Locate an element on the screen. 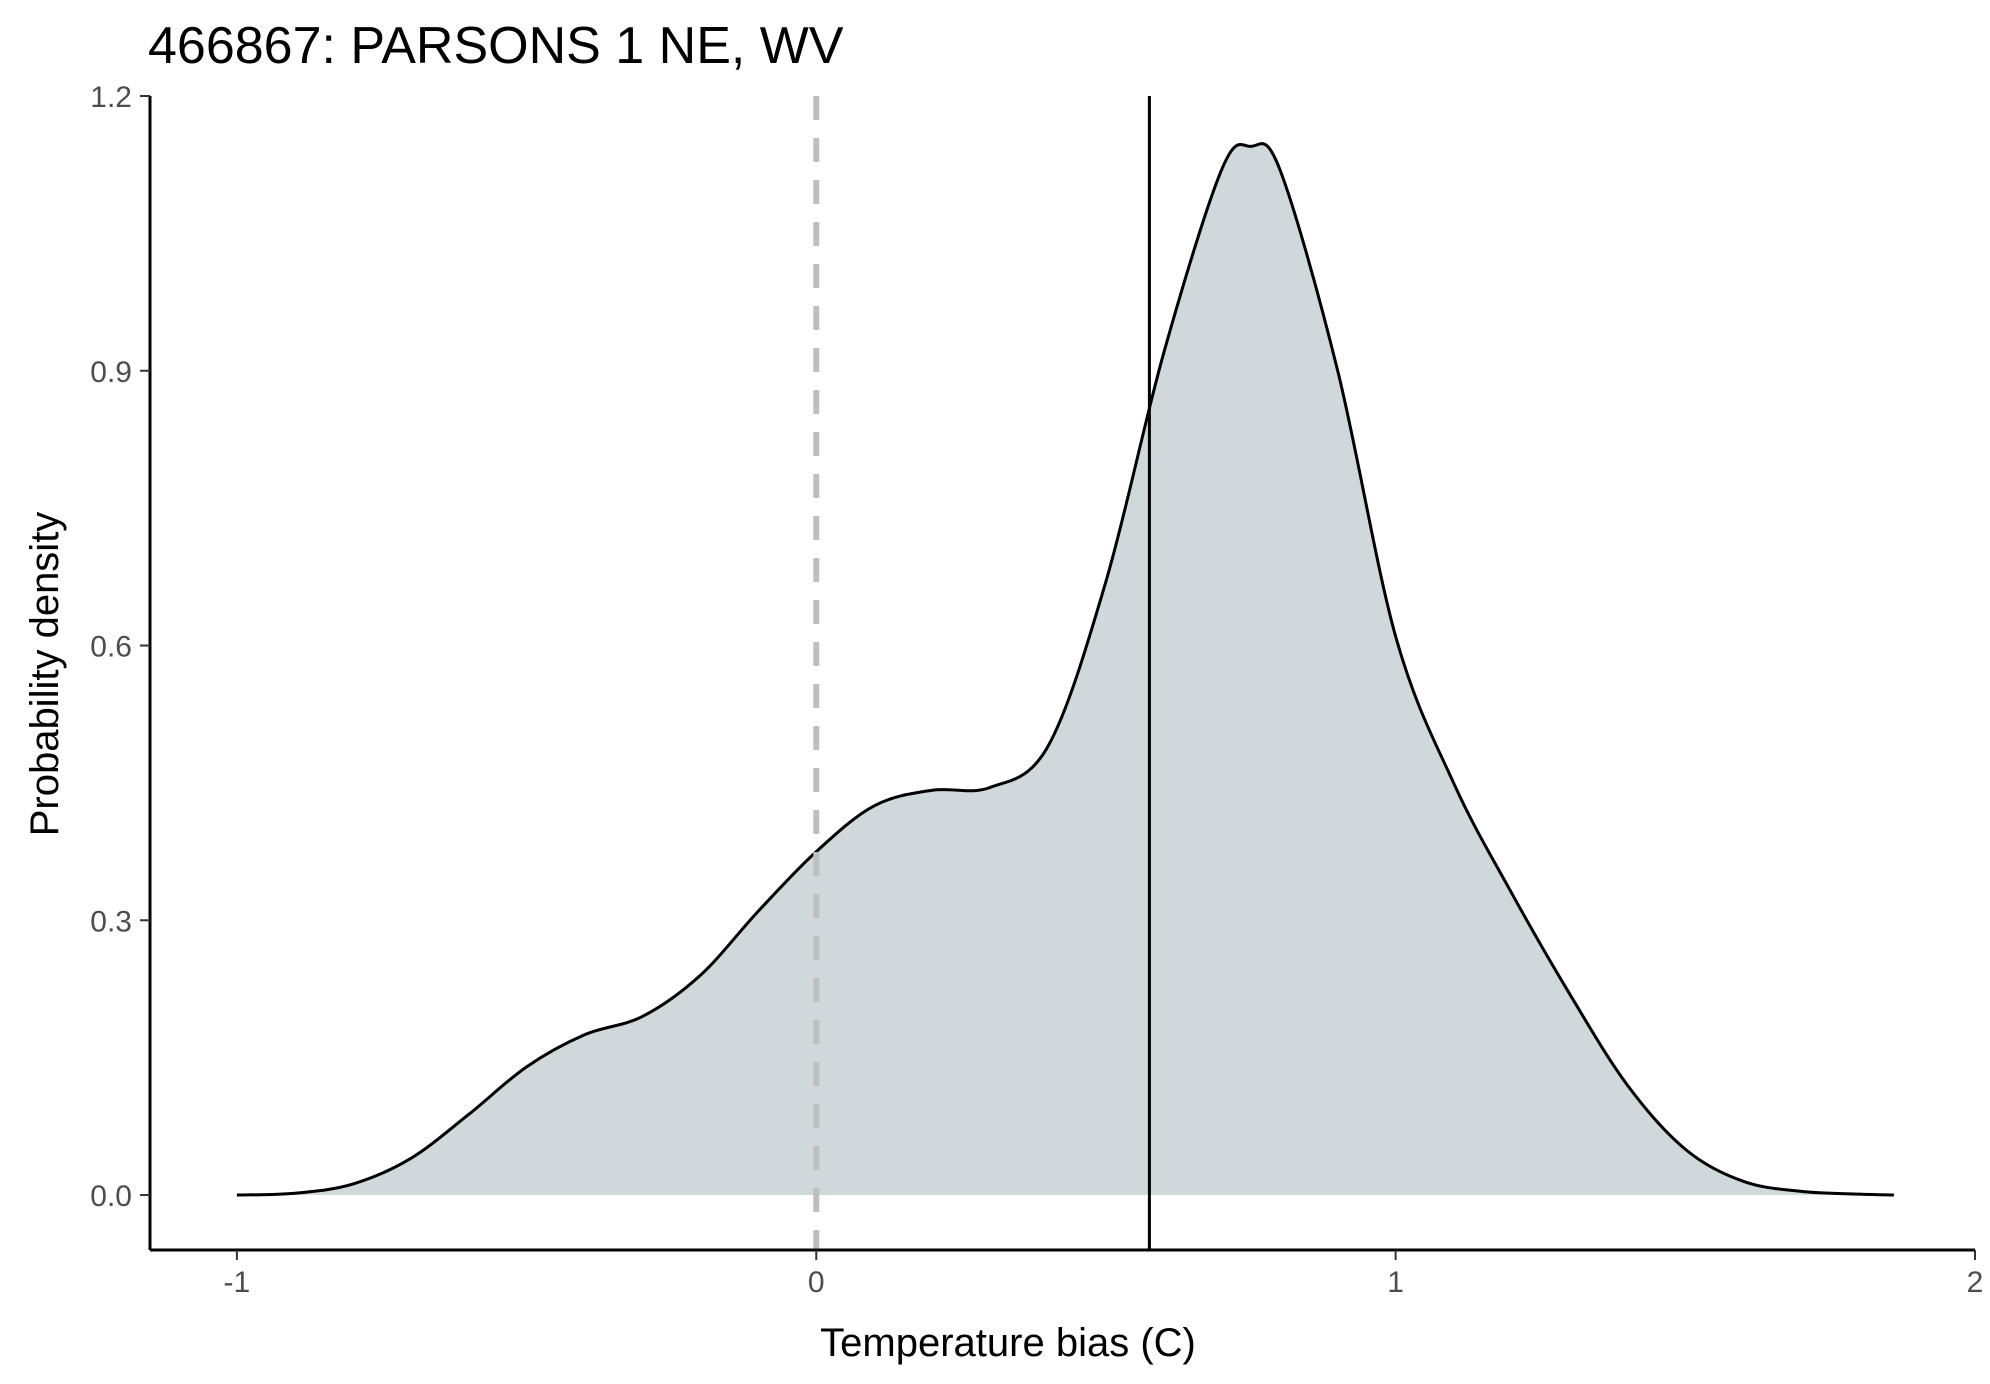  x-tick-label: 2 is located at coordinates (1975, 1282).